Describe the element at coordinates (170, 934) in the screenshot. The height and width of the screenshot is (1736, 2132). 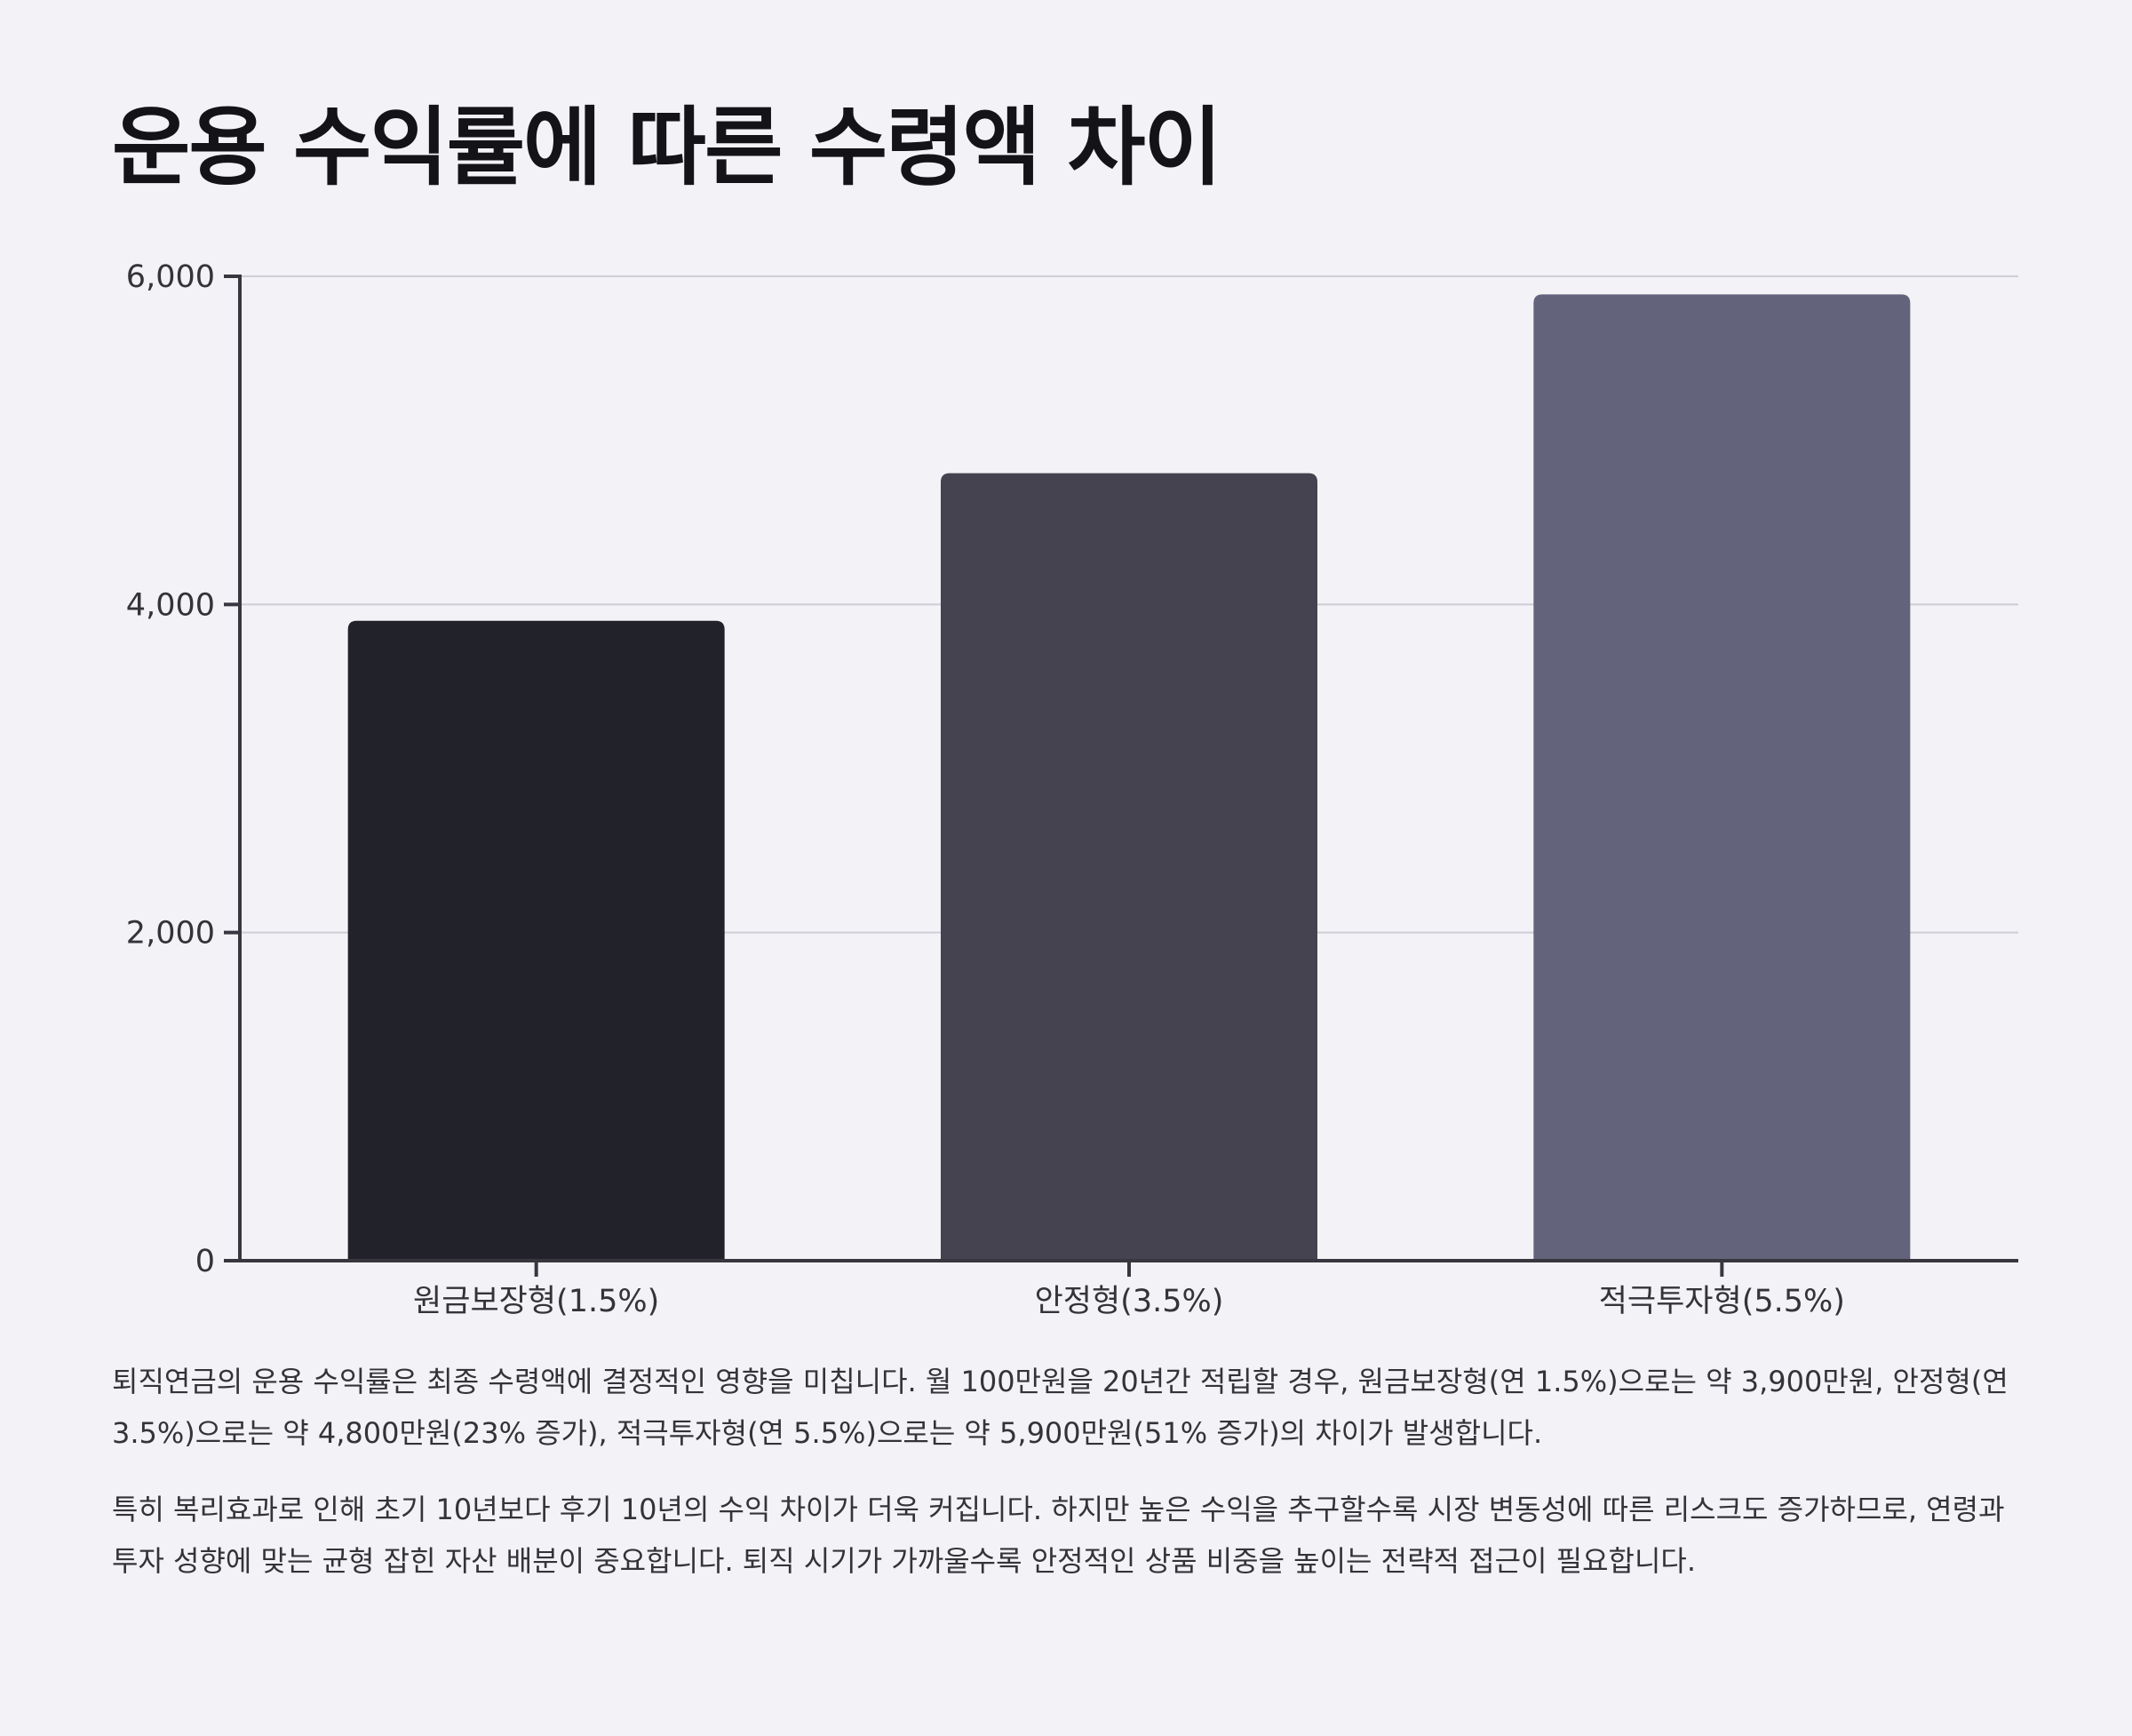
I see `y-tick-label: 2,000` at that location.